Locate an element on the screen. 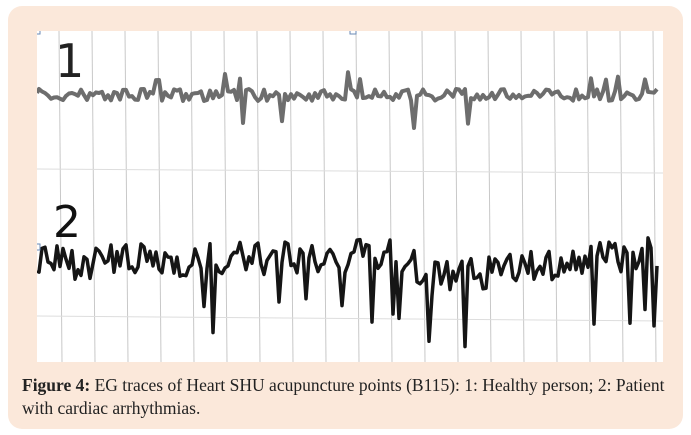 Image resolution: width=691 pixels, height=435 pixels. trace-label: 2 is located at coordinates (67, 222).